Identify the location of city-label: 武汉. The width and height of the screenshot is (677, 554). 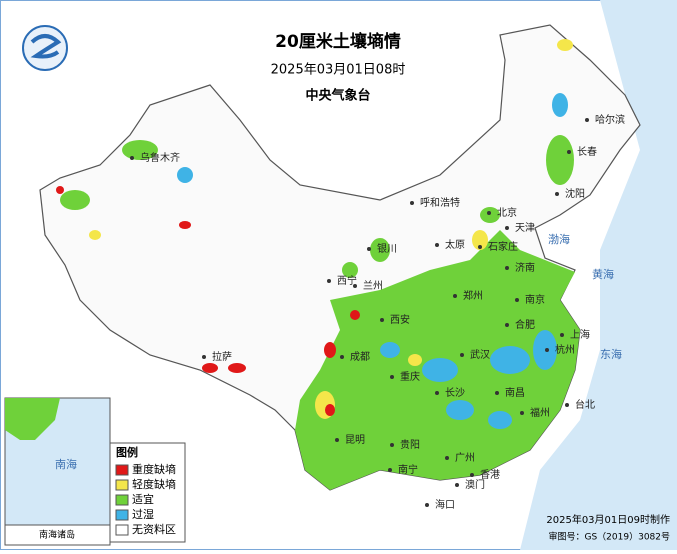
(480, 354).